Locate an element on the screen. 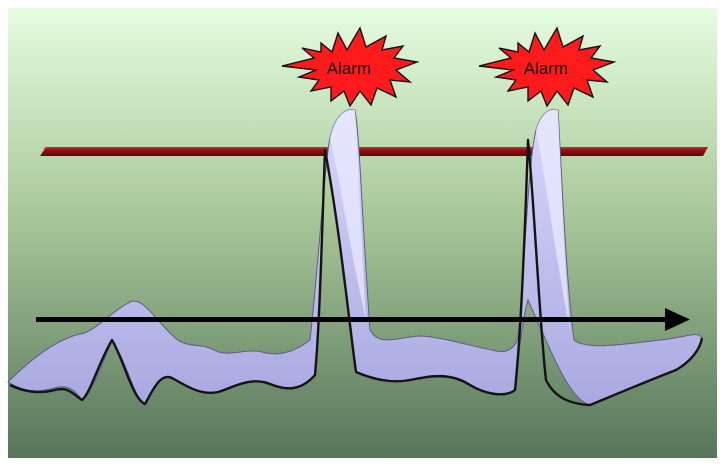 The height and width of the screenshot is (470, 725). alarm-burst-2: Alarm is located at coordinates (547, 67).